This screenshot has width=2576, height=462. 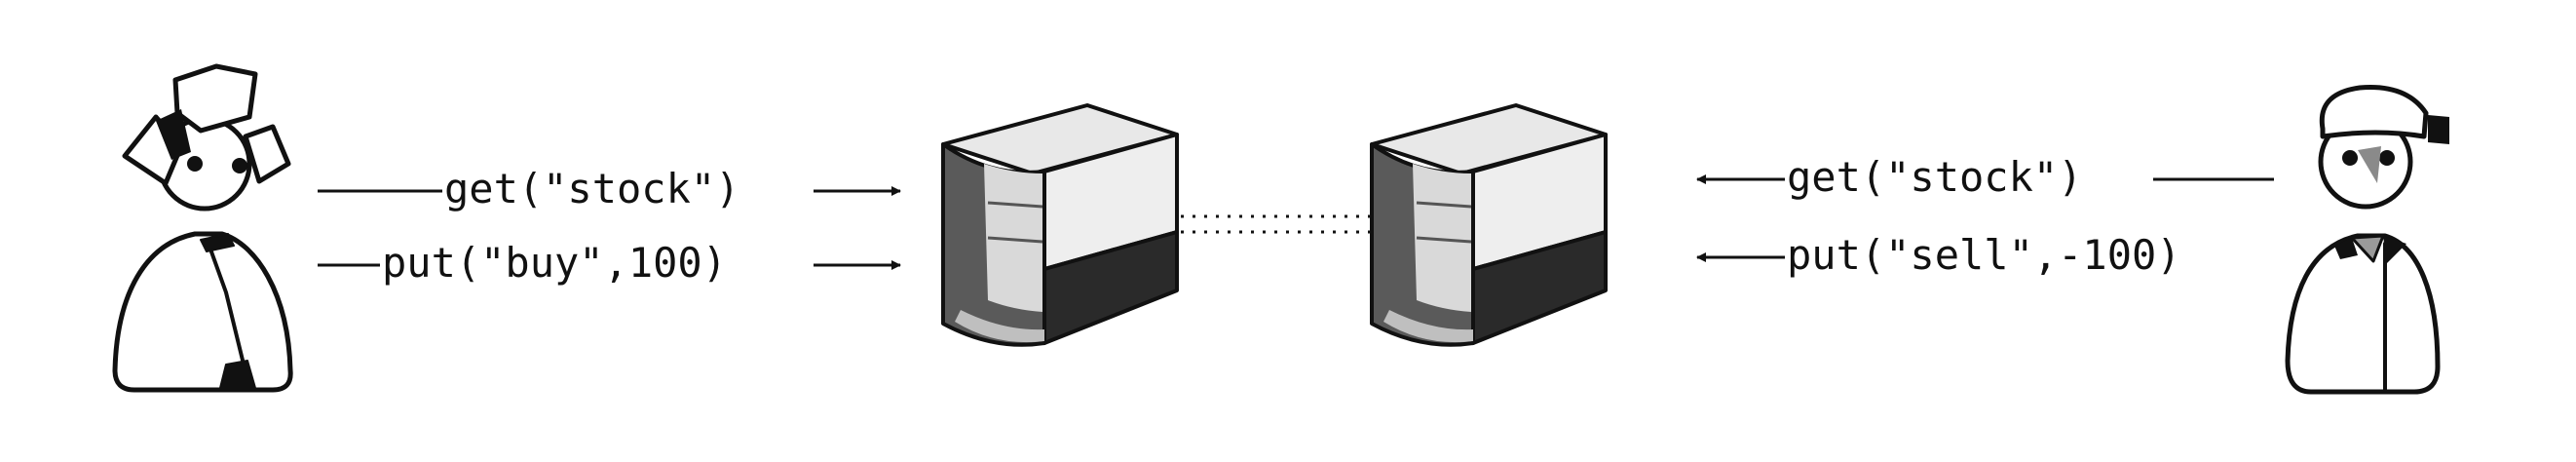 I want to click on left-call-get: get("stock"), so click(x=609, y=188).